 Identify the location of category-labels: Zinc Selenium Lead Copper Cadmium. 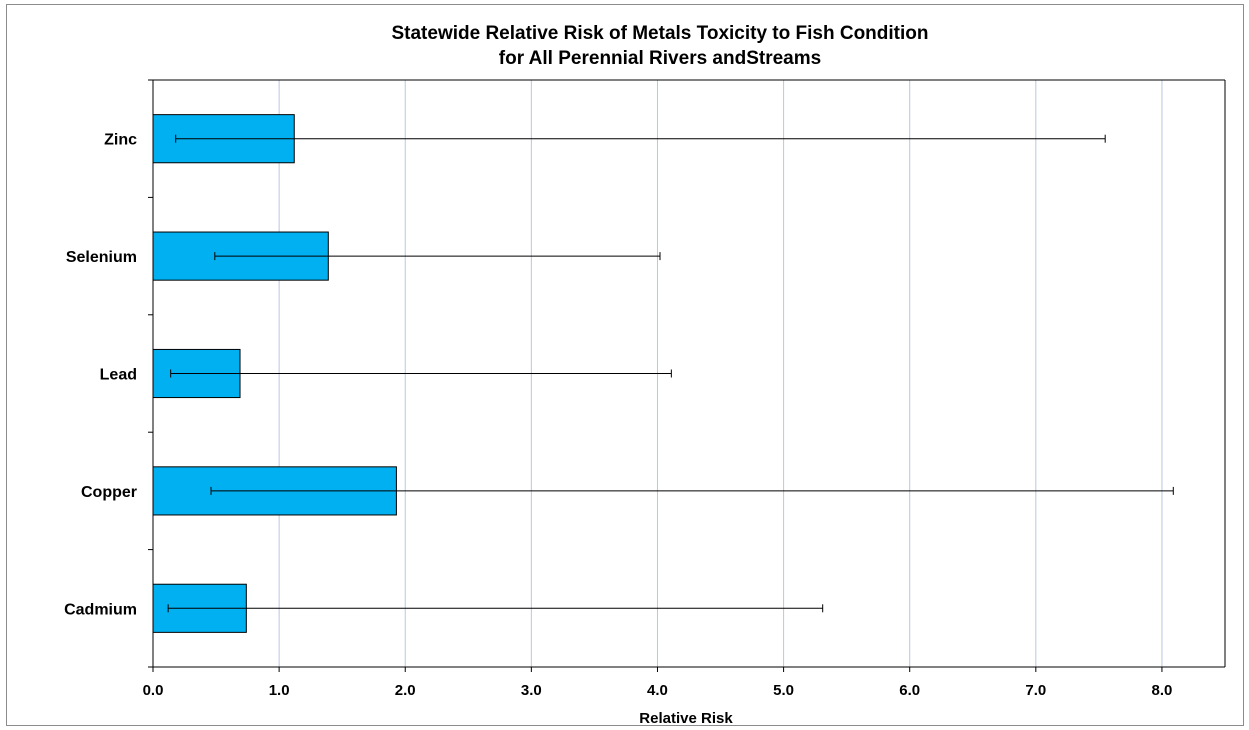
(100, 375).